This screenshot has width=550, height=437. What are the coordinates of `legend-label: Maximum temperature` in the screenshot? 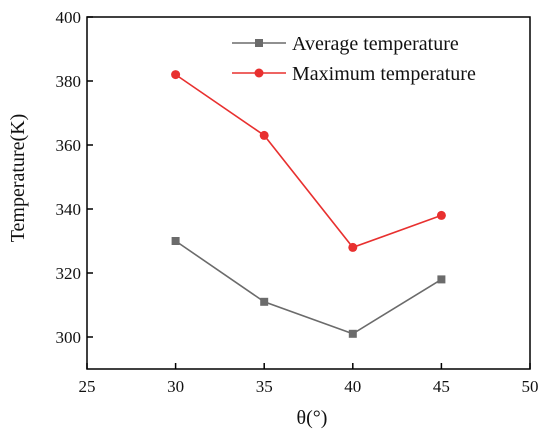 It's located at (384, 74).